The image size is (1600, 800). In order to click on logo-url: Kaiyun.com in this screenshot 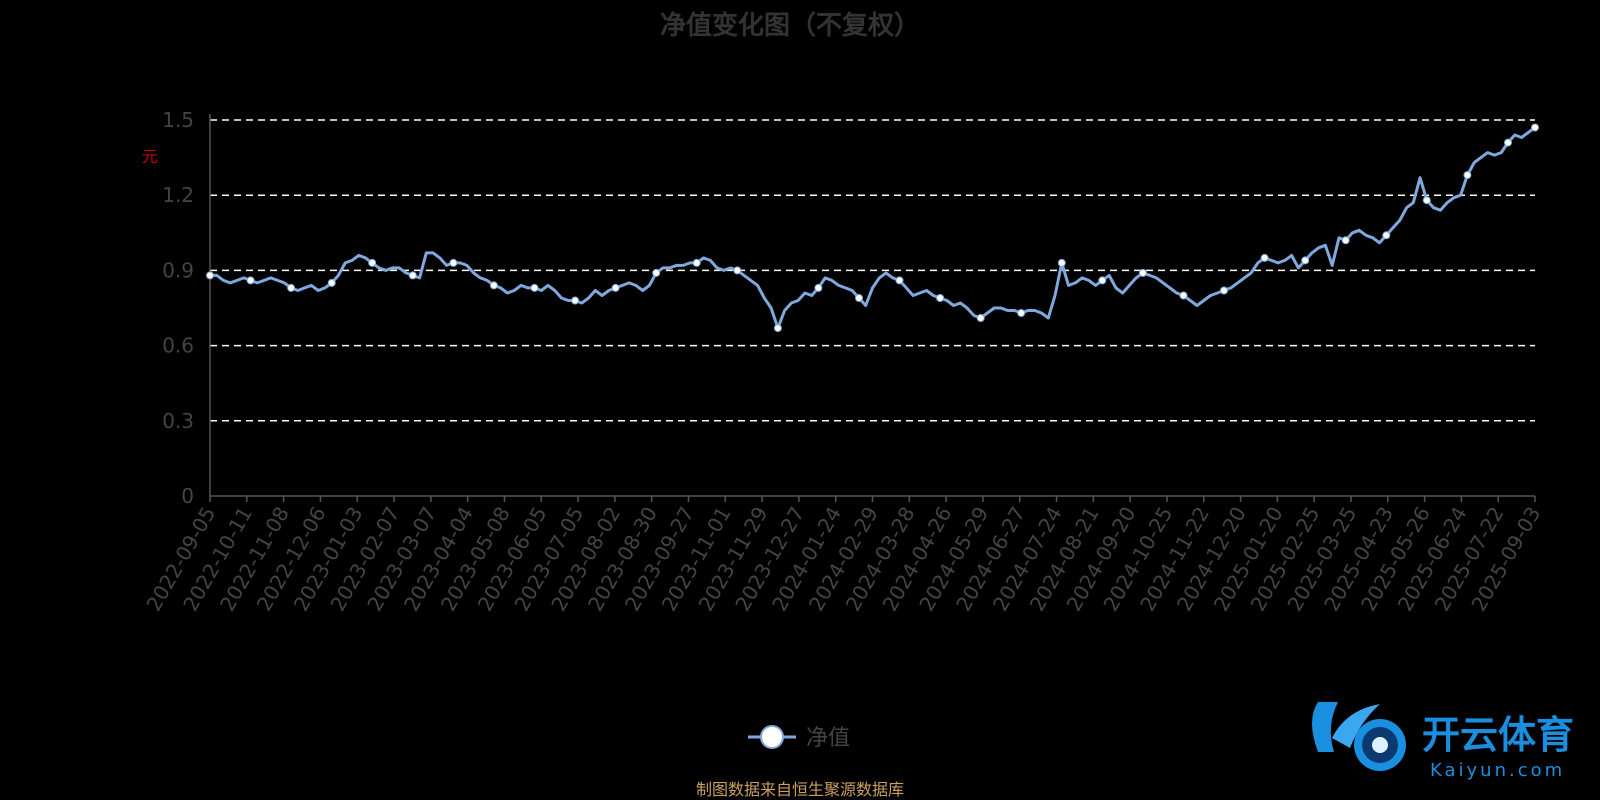, I will do `click(1497, 770)`.